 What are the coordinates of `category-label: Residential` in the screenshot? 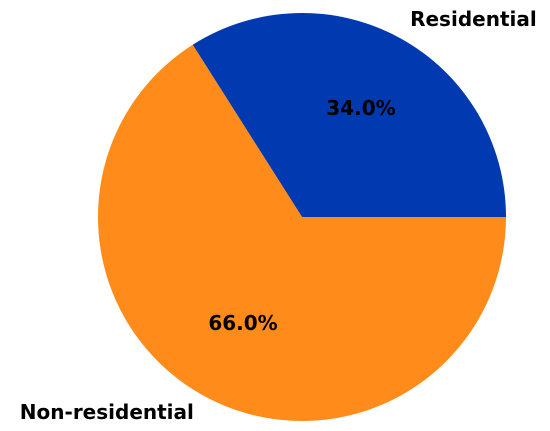 It's located at (473, 19).